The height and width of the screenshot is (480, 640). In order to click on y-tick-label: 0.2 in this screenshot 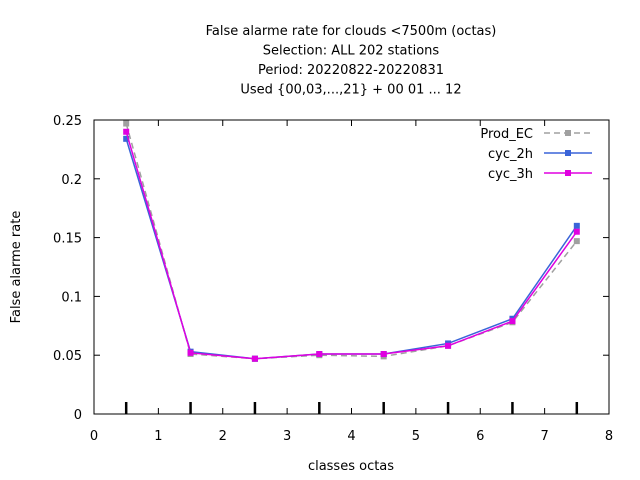, I will do `click(71, 180)`.